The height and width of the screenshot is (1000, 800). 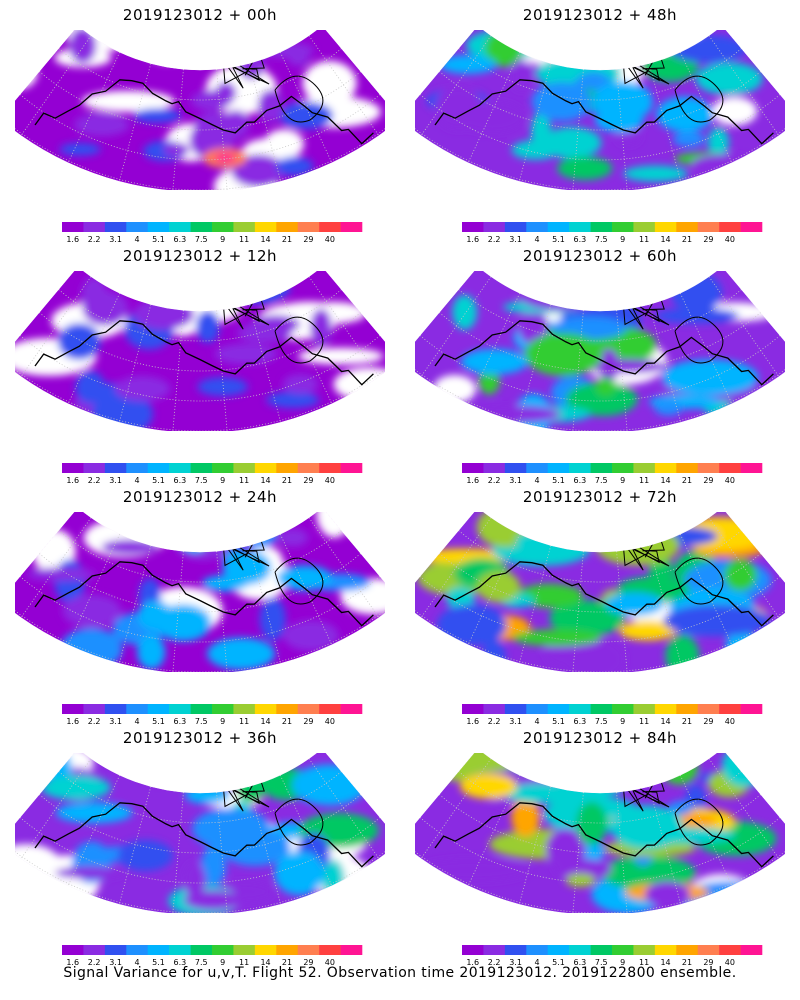 I want to click on colorbar-tick-label: 5.1, so click(x=558, y=962).